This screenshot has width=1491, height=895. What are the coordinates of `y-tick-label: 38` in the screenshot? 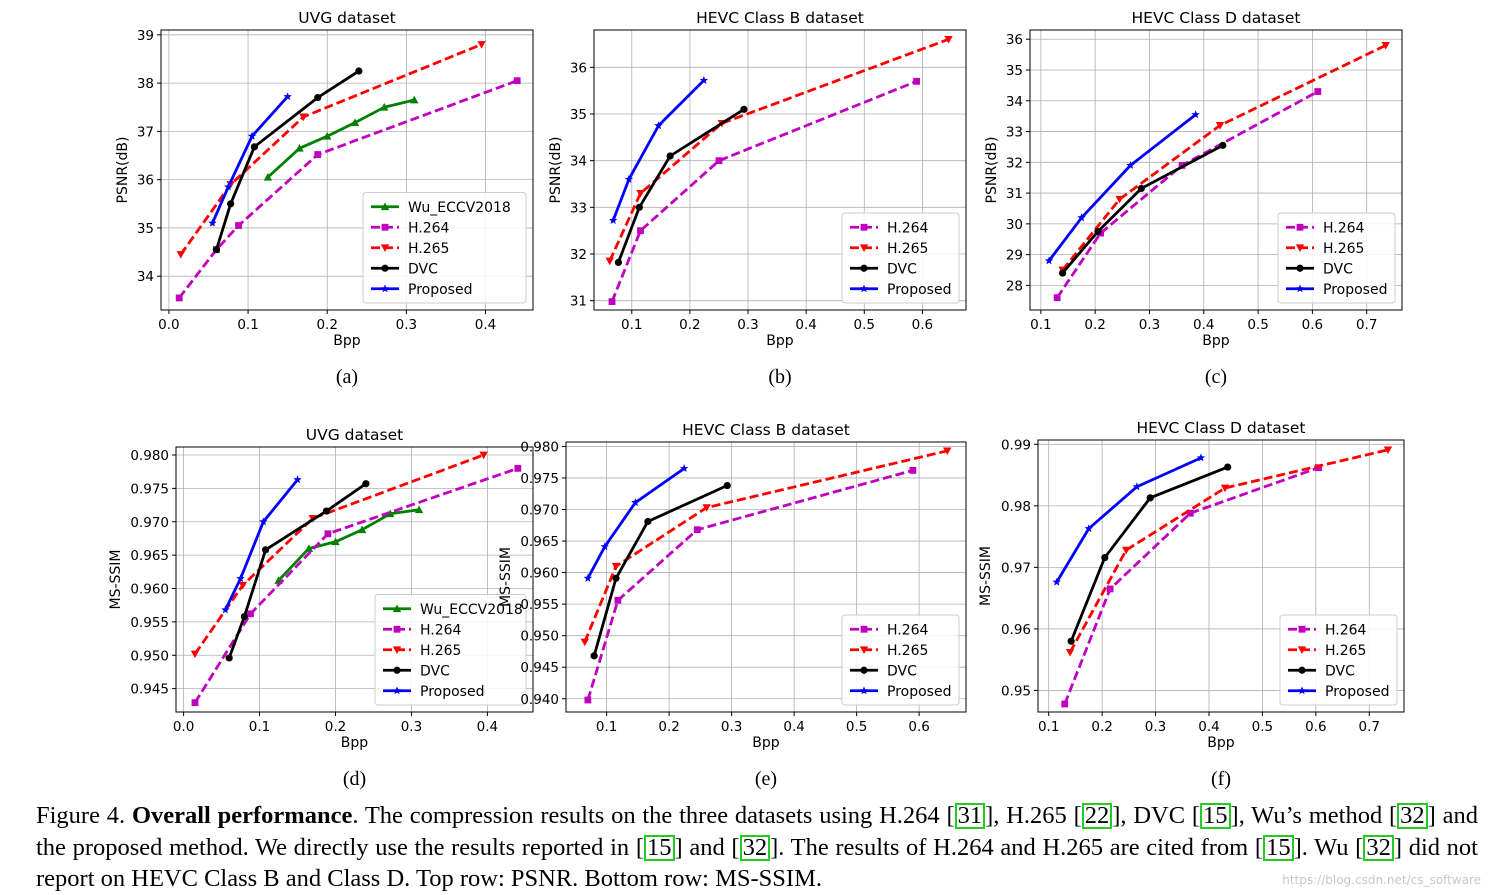 It's located at (145, 84).